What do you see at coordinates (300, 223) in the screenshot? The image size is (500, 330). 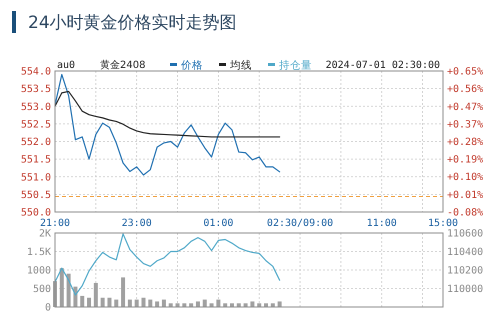 I see `x-tick-label: 02:30/09:00` at bounding box center [300, 223].